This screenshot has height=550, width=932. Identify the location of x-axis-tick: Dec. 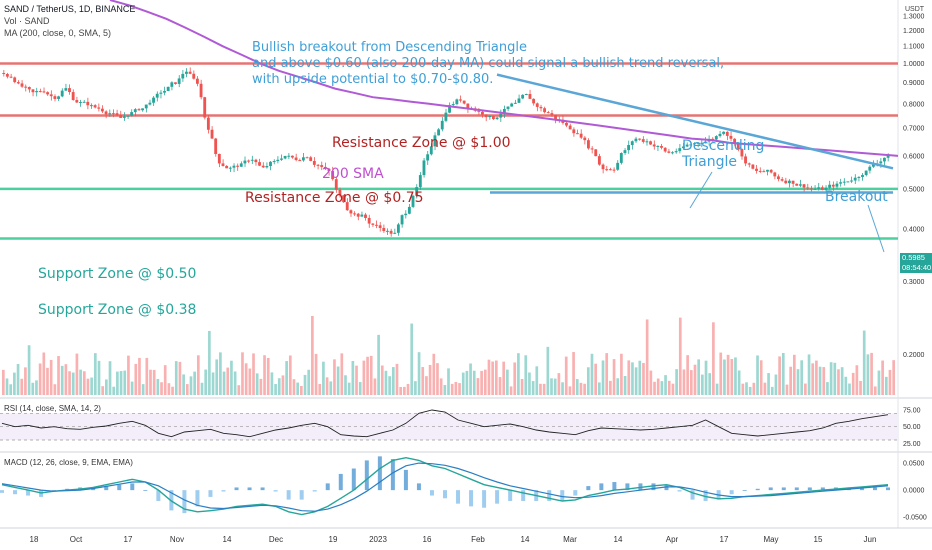
(276, 539).